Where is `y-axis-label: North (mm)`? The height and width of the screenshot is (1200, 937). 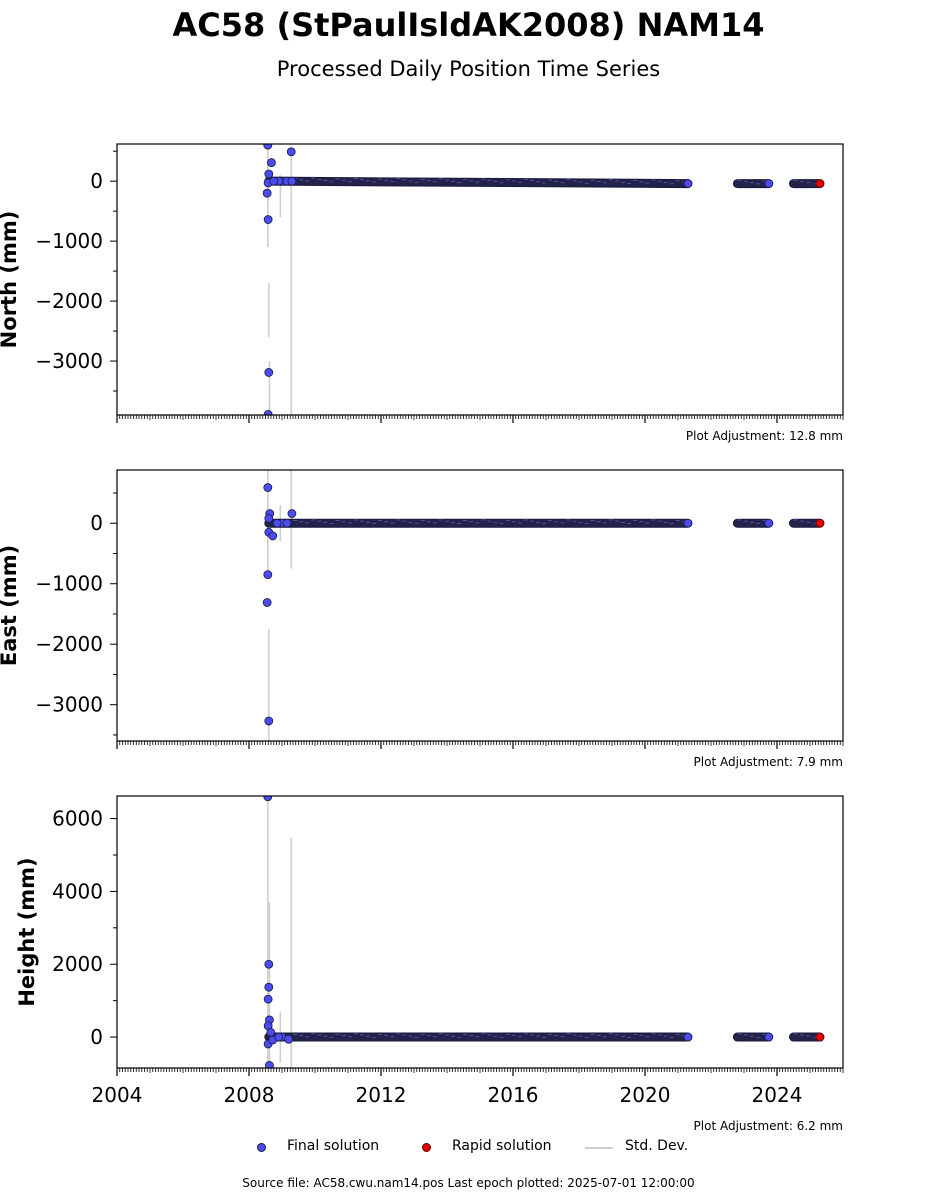
y-axis-label: North (mm) is located at coordinates (10, 280).